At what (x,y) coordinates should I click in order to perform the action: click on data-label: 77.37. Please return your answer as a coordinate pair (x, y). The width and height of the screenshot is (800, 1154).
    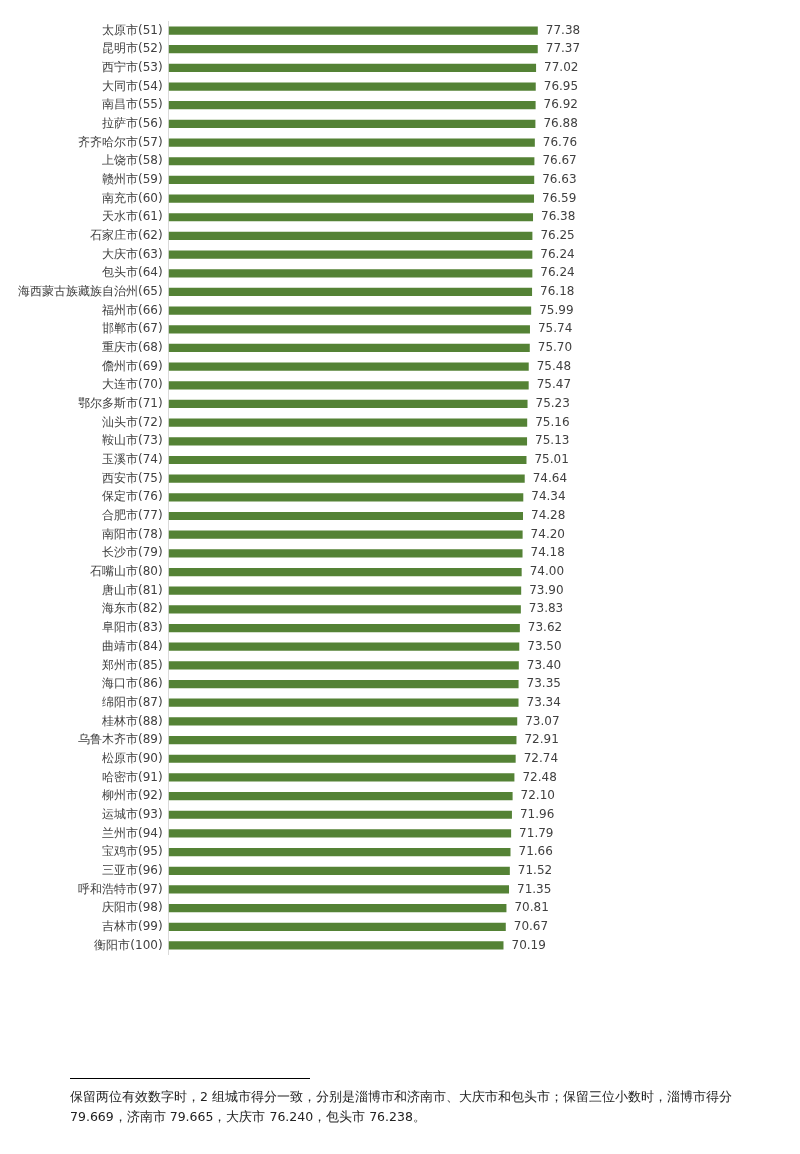
    Looking at the image, I should click on (563, 48).